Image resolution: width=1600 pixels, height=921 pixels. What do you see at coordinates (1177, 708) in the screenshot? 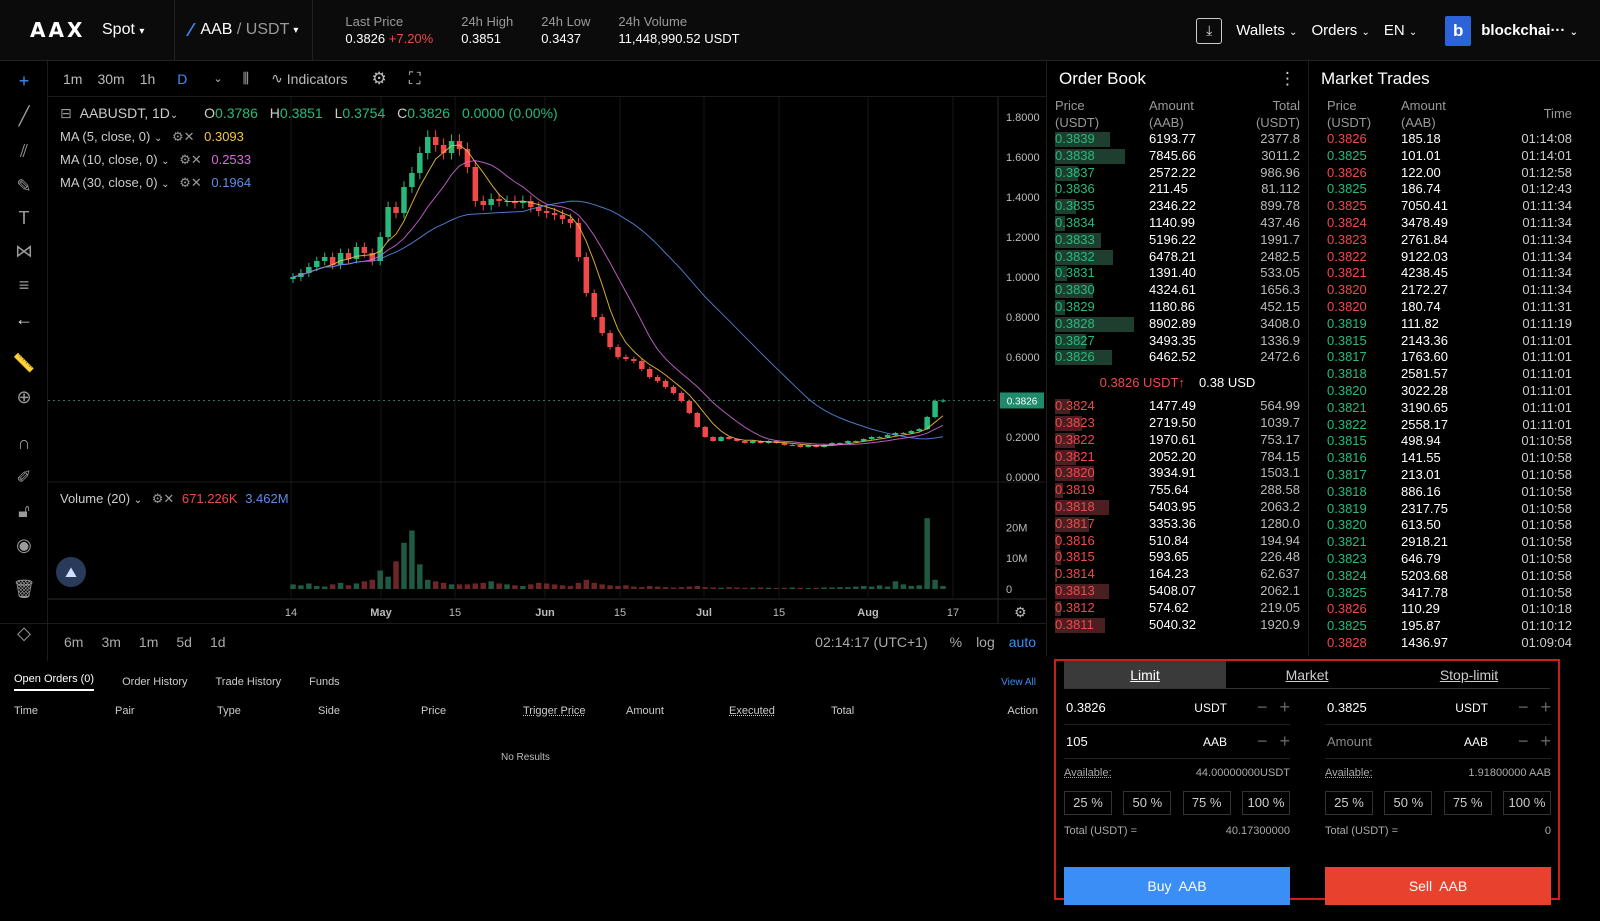
I see `buy-price-field: 0.3826 USDT − +` at bounding box center [1177, 708].